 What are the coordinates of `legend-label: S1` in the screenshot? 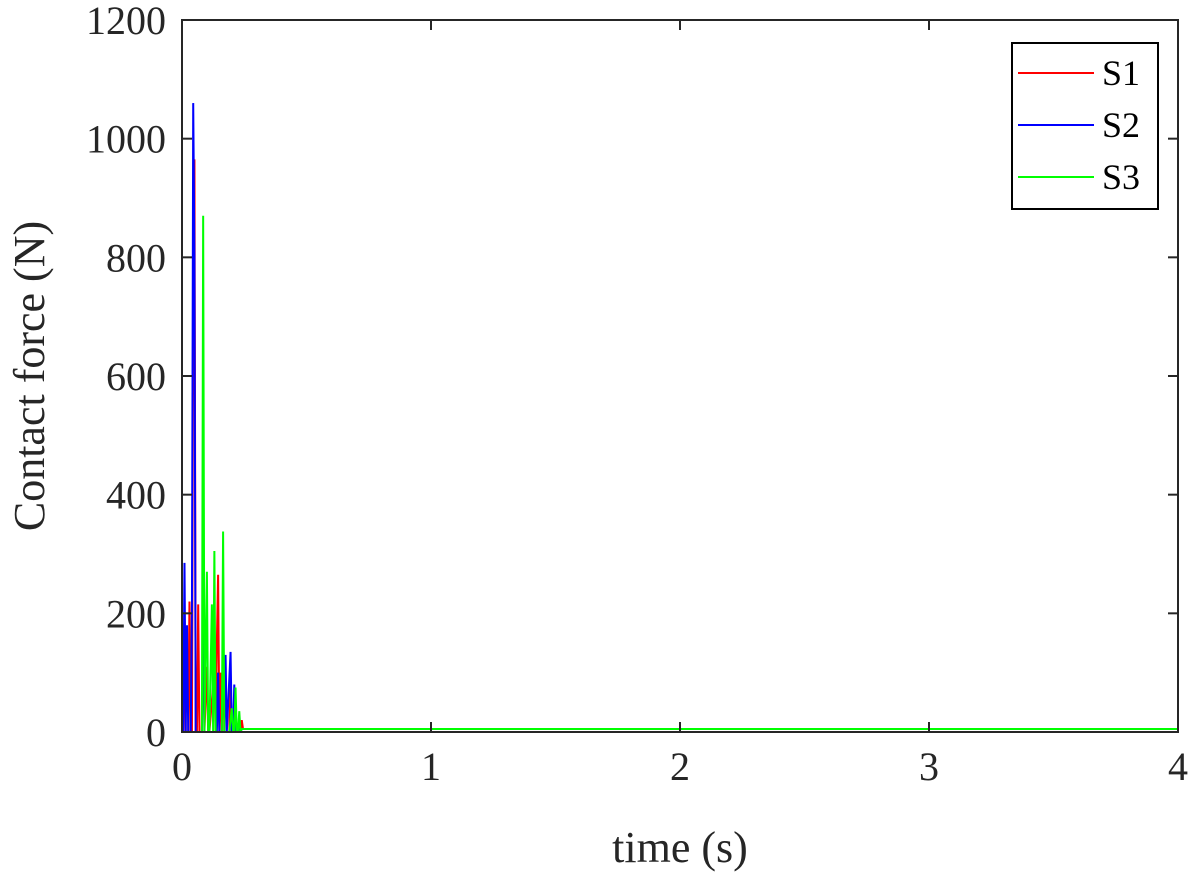 It's located at (1121, 73).